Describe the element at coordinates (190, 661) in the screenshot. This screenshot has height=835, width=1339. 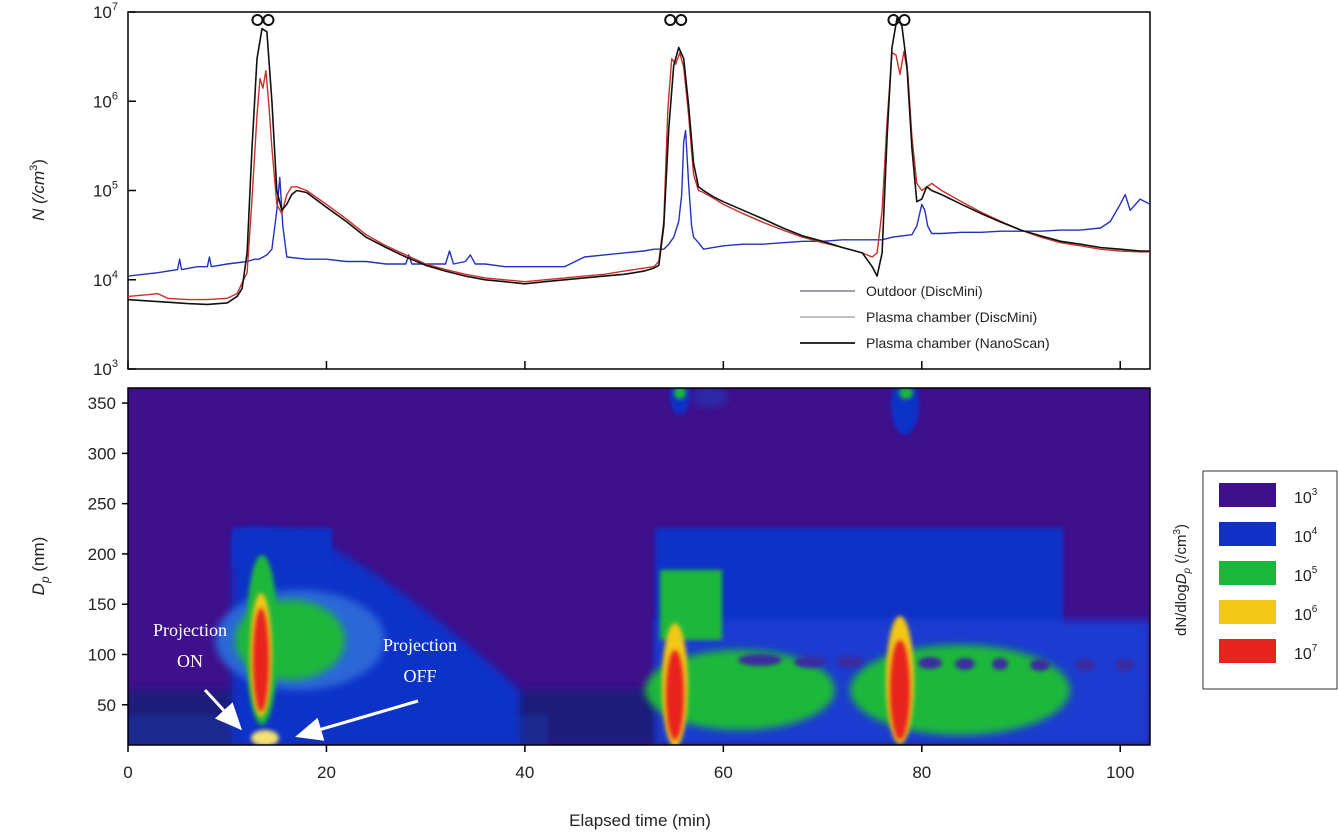
I see `annotation-on-line2: ON` at that location.